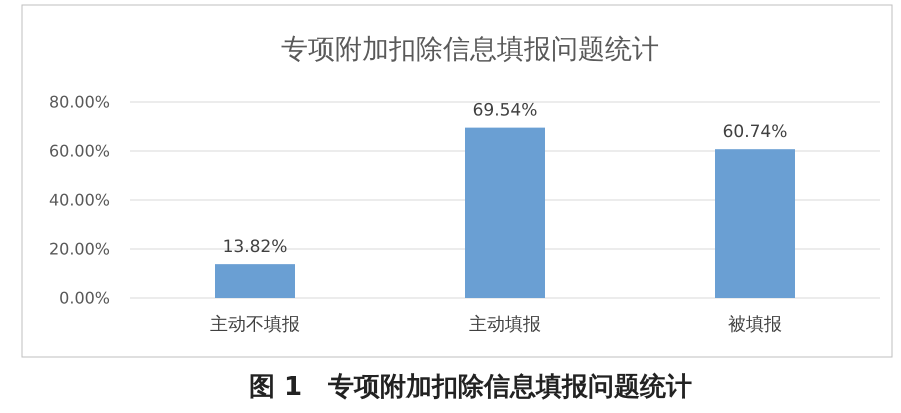  What do you see at coordinates (505, 324) in the screenshot?
I see `x-tick-label: 主动填报` at bounding box center [505, 324].